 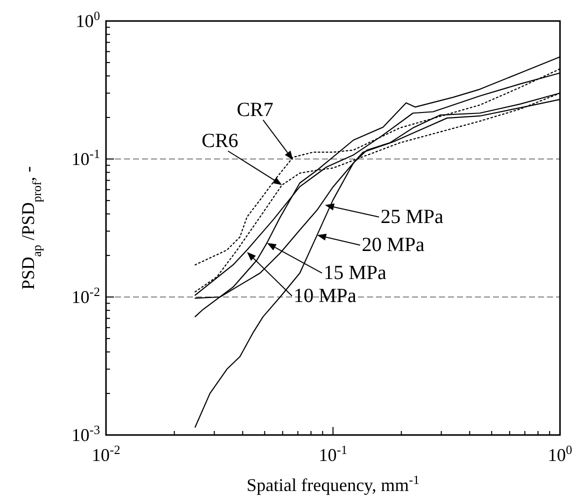 What do you see at coordinates (255, 109) in the screenshot?
I see `annotation: CR7` at bounding box center [255, 109].